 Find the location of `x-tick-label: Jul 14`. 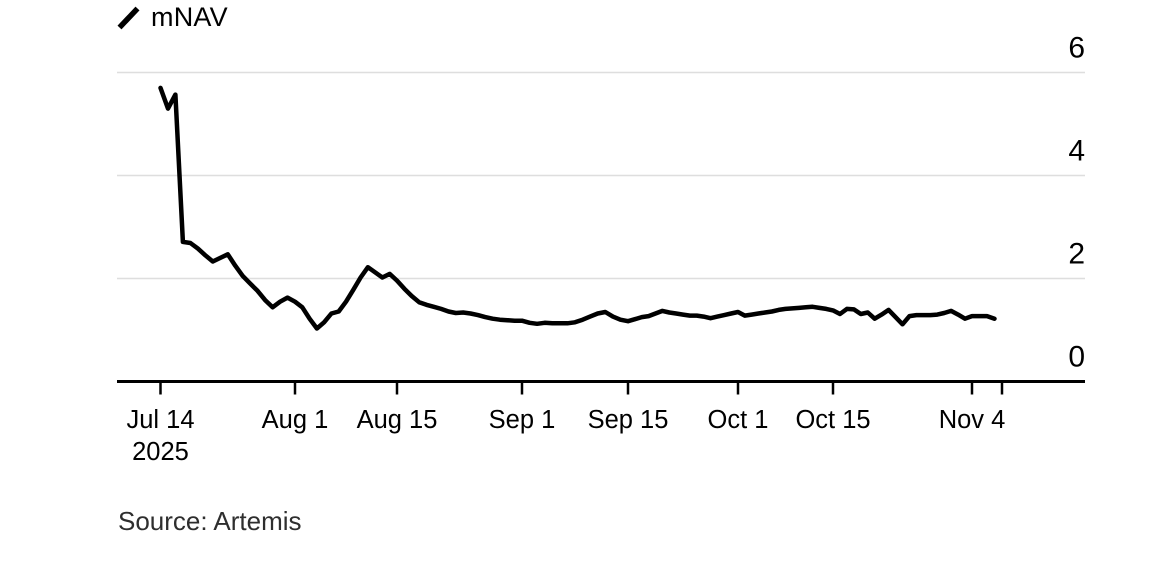

x-tick-label: Jul 14 is located at coordinates (160, 420).